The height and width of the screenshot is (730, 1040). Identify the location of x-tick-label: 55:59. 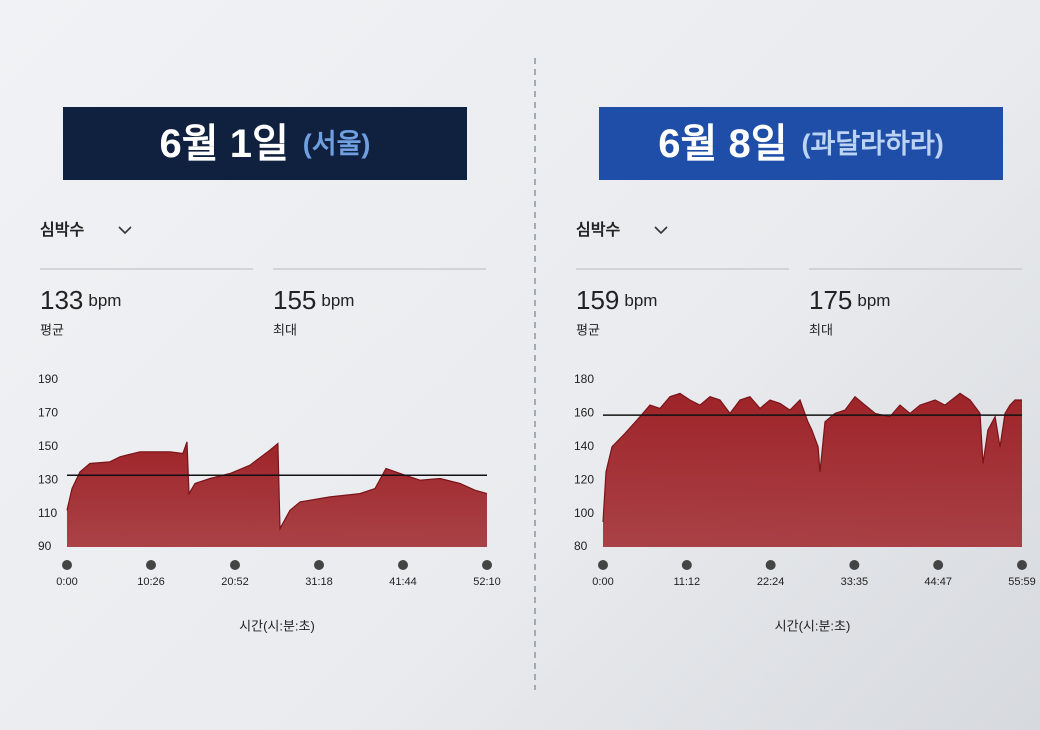
(1022, 582).